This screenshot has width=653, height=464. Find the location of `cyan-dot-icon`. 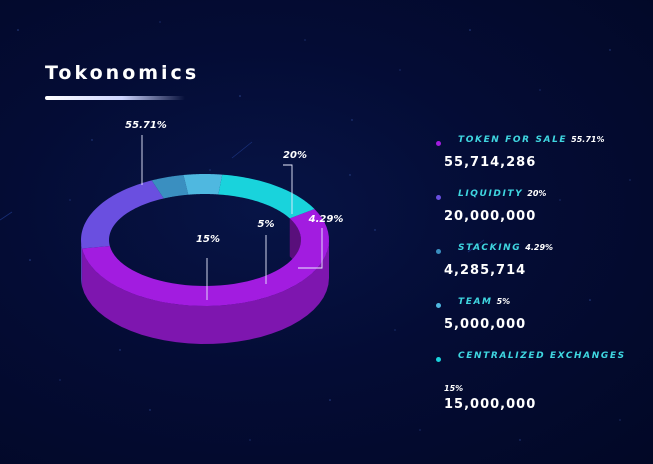

cyan-dot-icon is located at coordinates (438, 359).